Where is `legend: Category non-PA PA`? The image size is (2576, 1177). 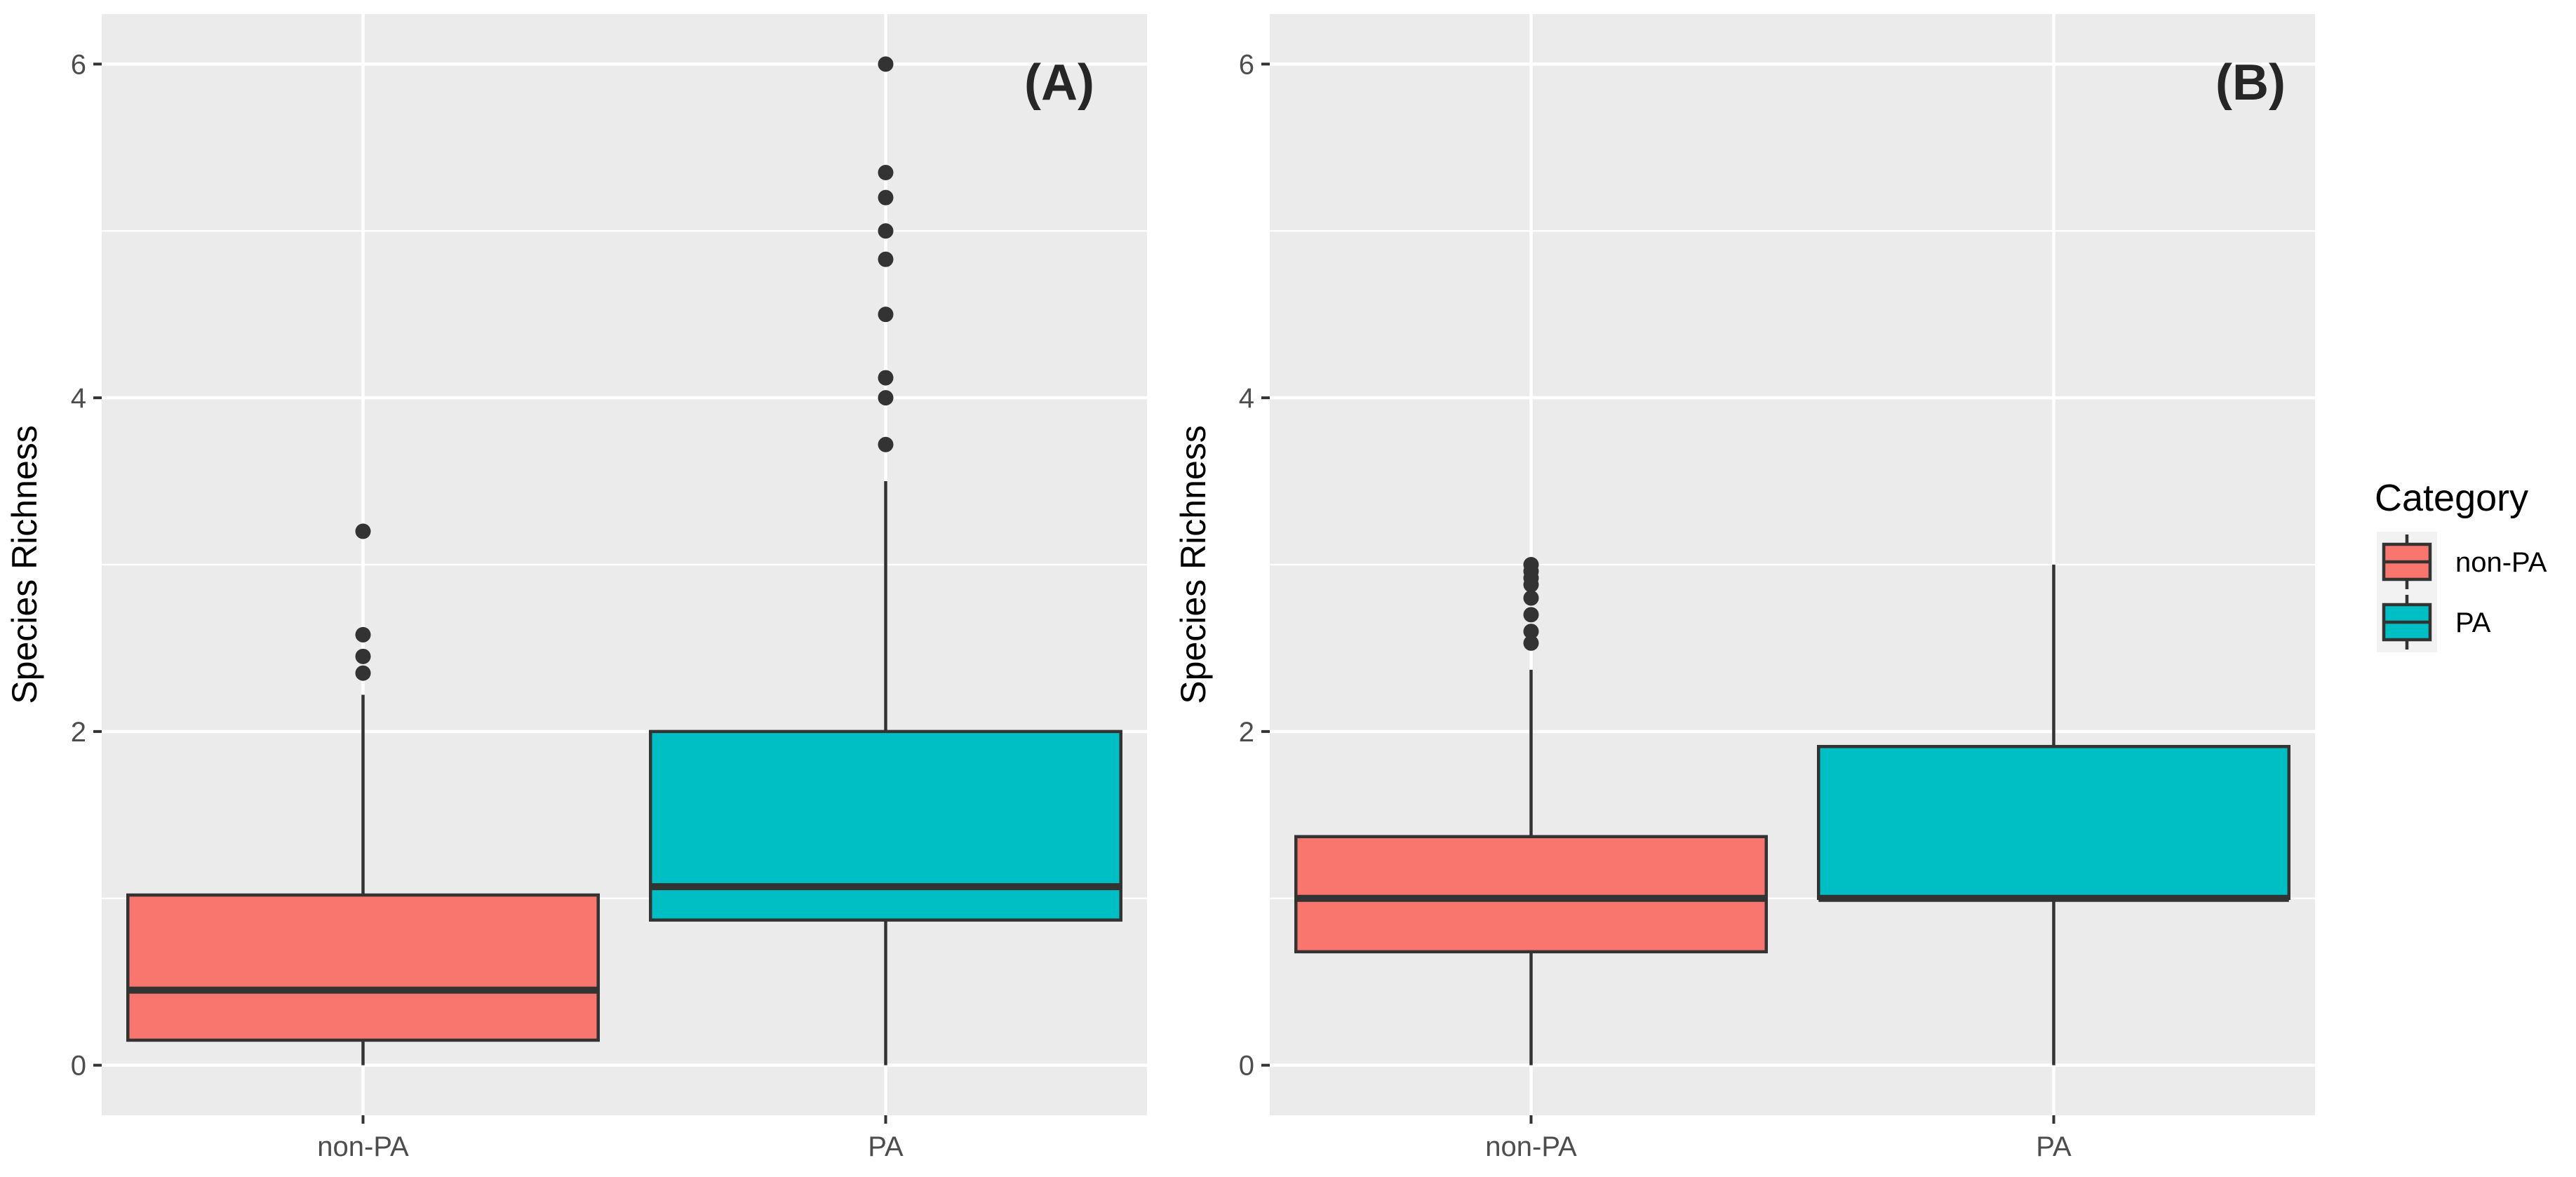 legend: Category non-PA PA is located at coordinates (2461, 564).